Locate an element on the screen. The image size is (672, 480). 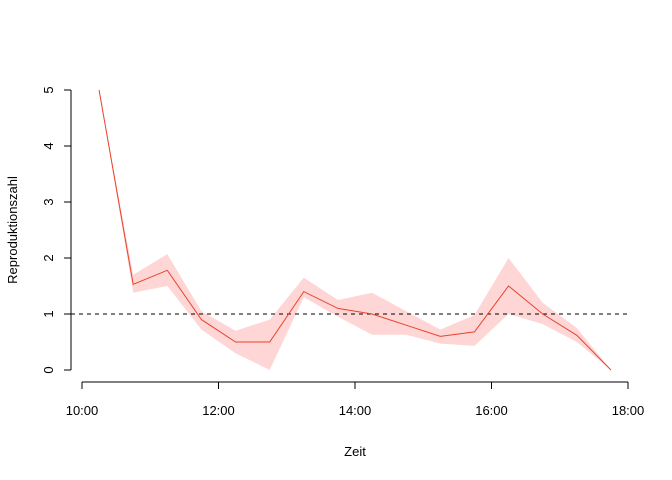
x-axis-title: Zeit is located at coordinates (355, 451).